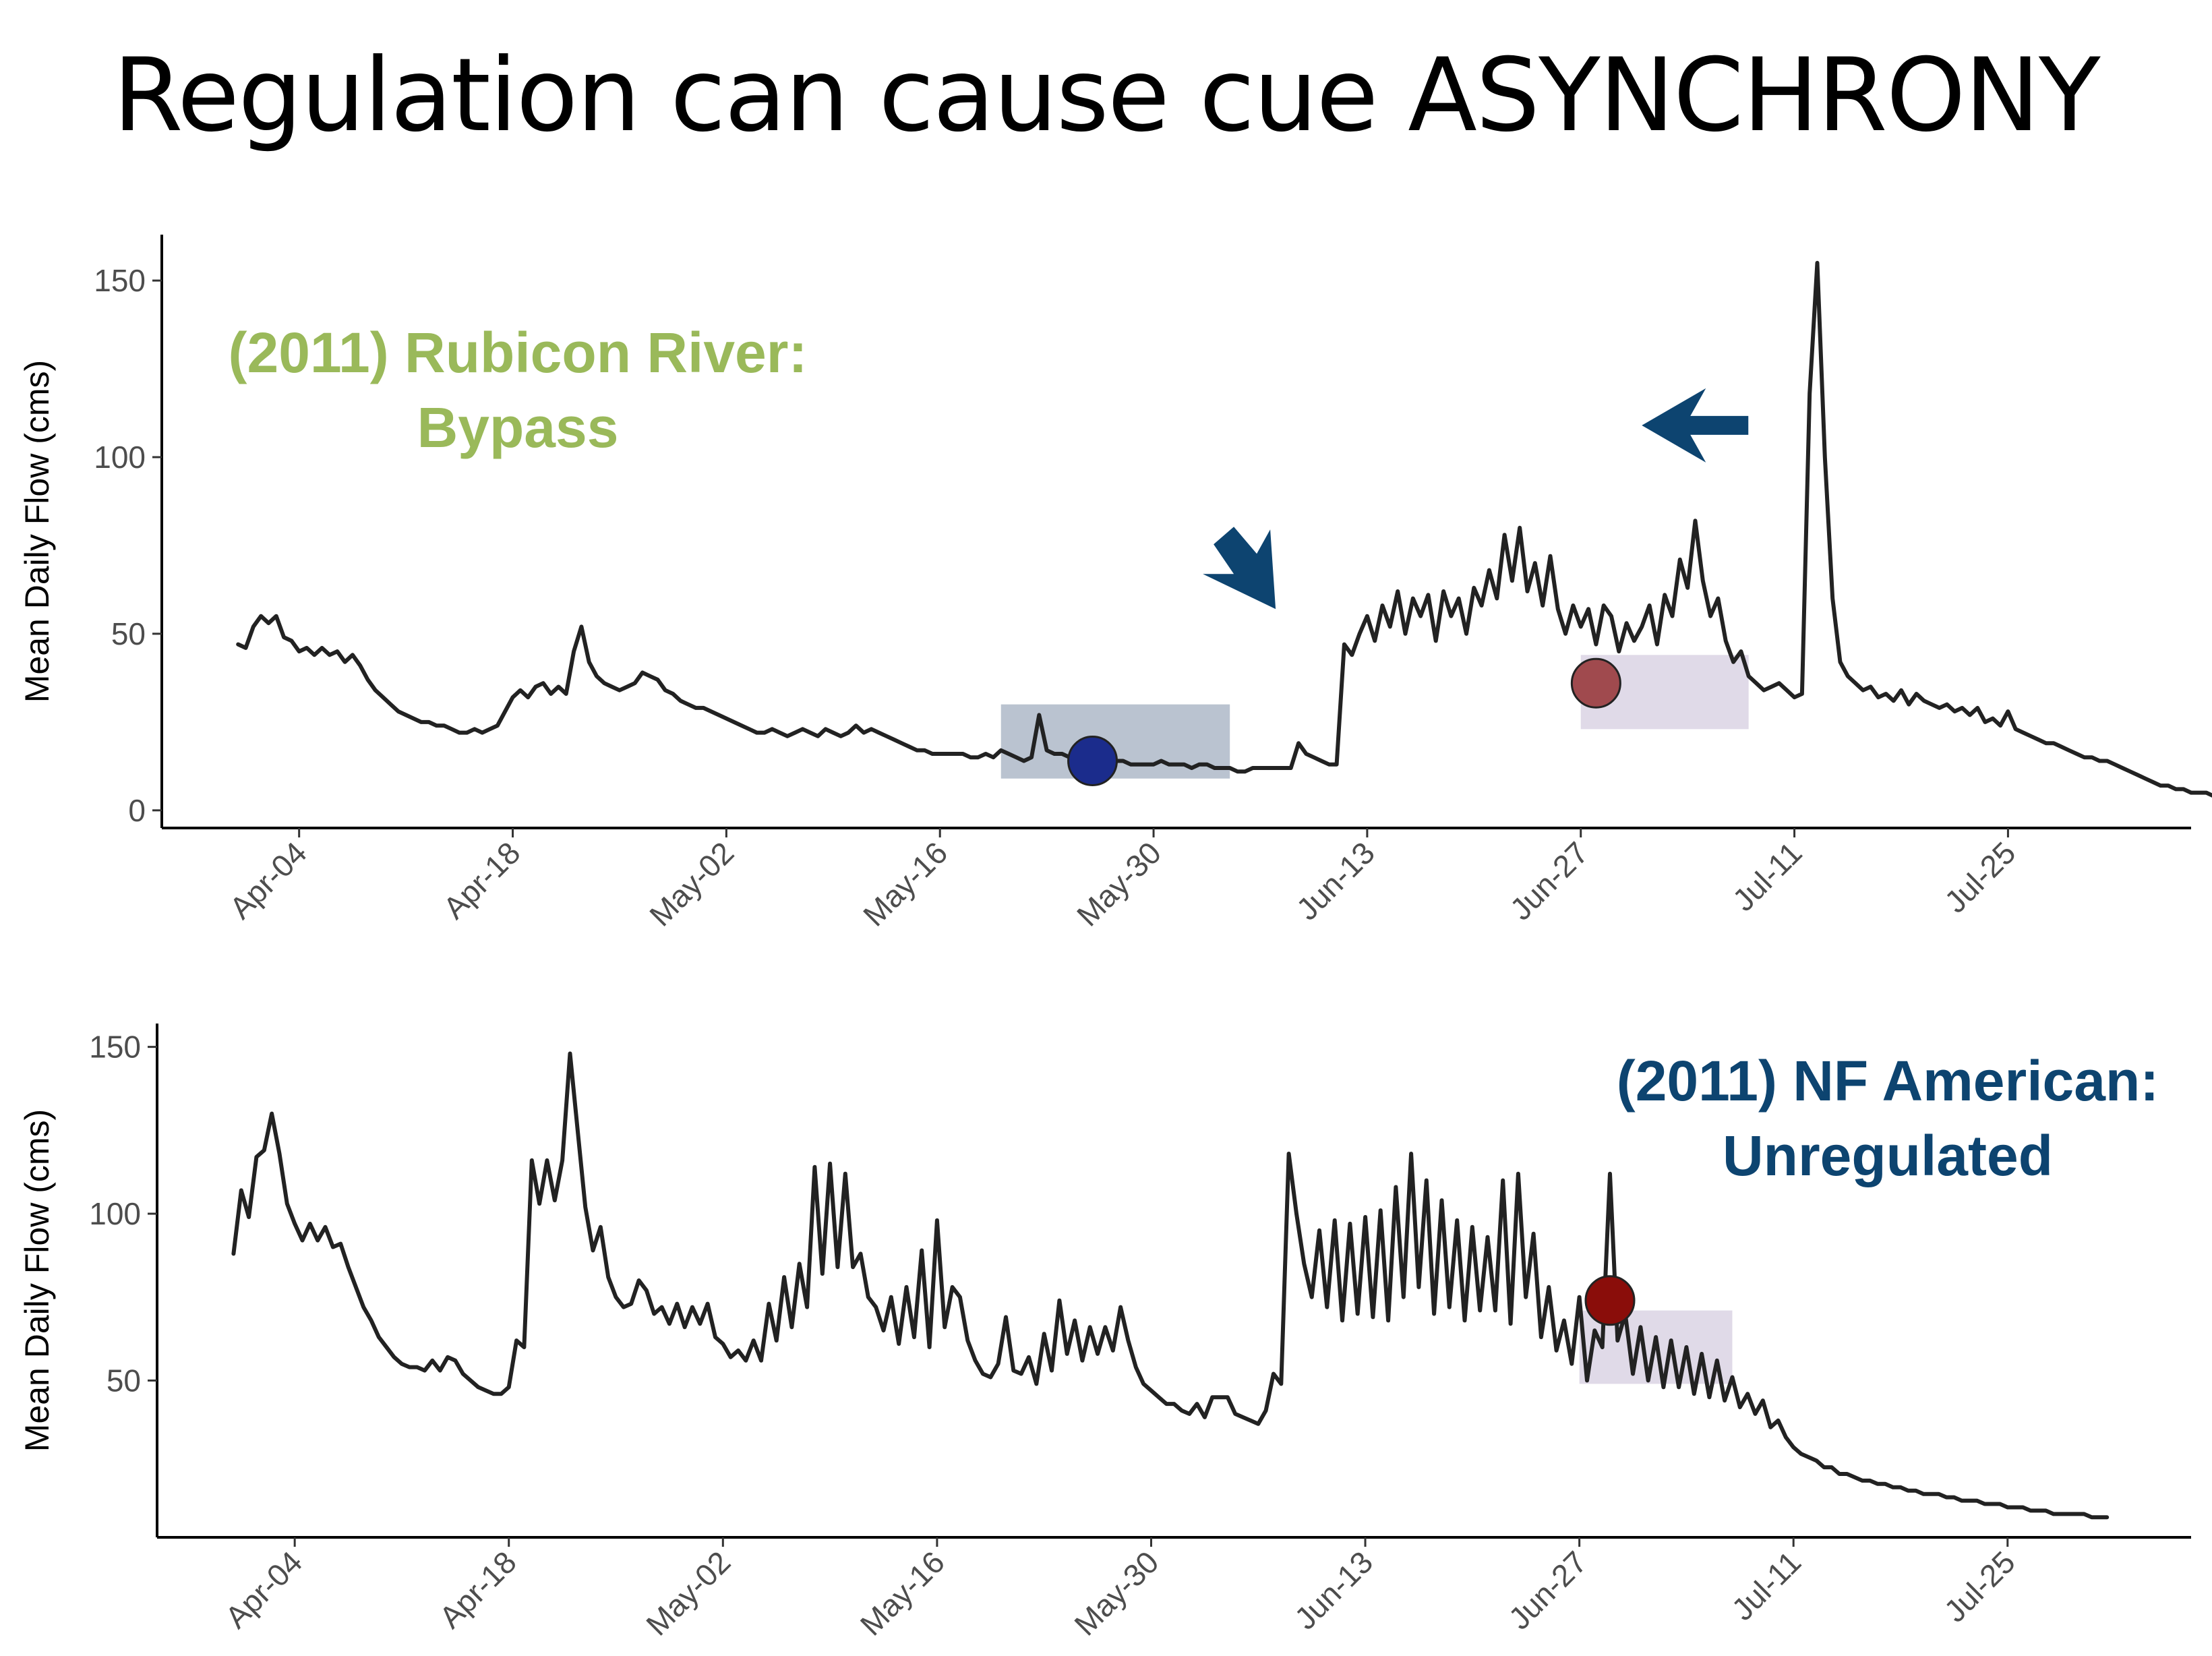  I want to click on y-tick-label: 0, so click(137, 810).